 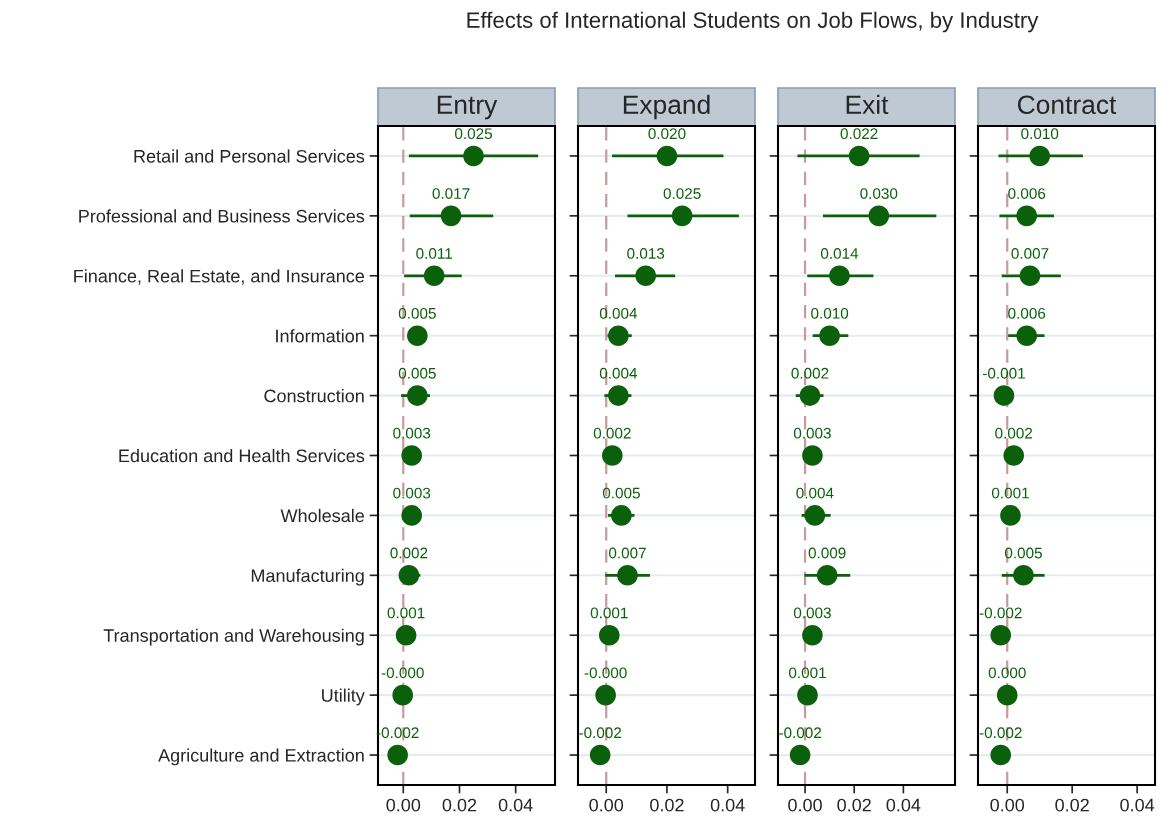 What do you see at coordinates (827, 553) in the screenshot?
I see `data-label: 0.009` at bounding box center [827, 553].